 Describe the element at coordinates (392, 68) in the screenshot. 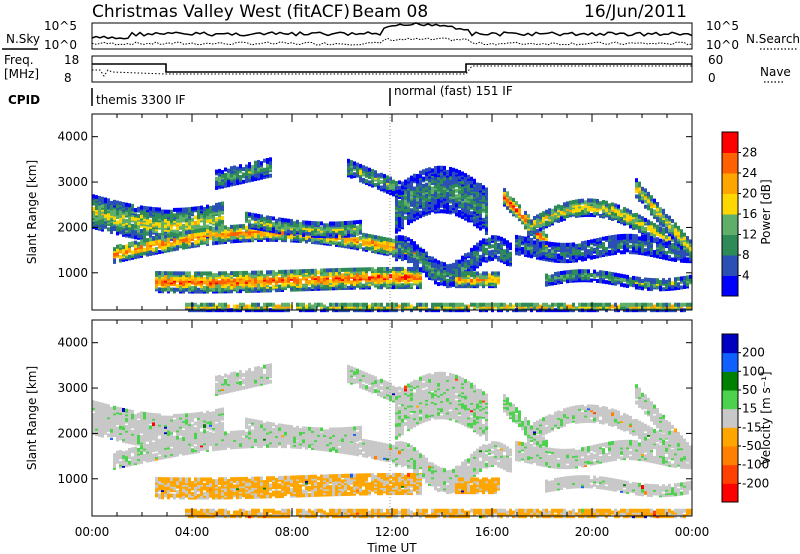

I see `freq-series` at that location.